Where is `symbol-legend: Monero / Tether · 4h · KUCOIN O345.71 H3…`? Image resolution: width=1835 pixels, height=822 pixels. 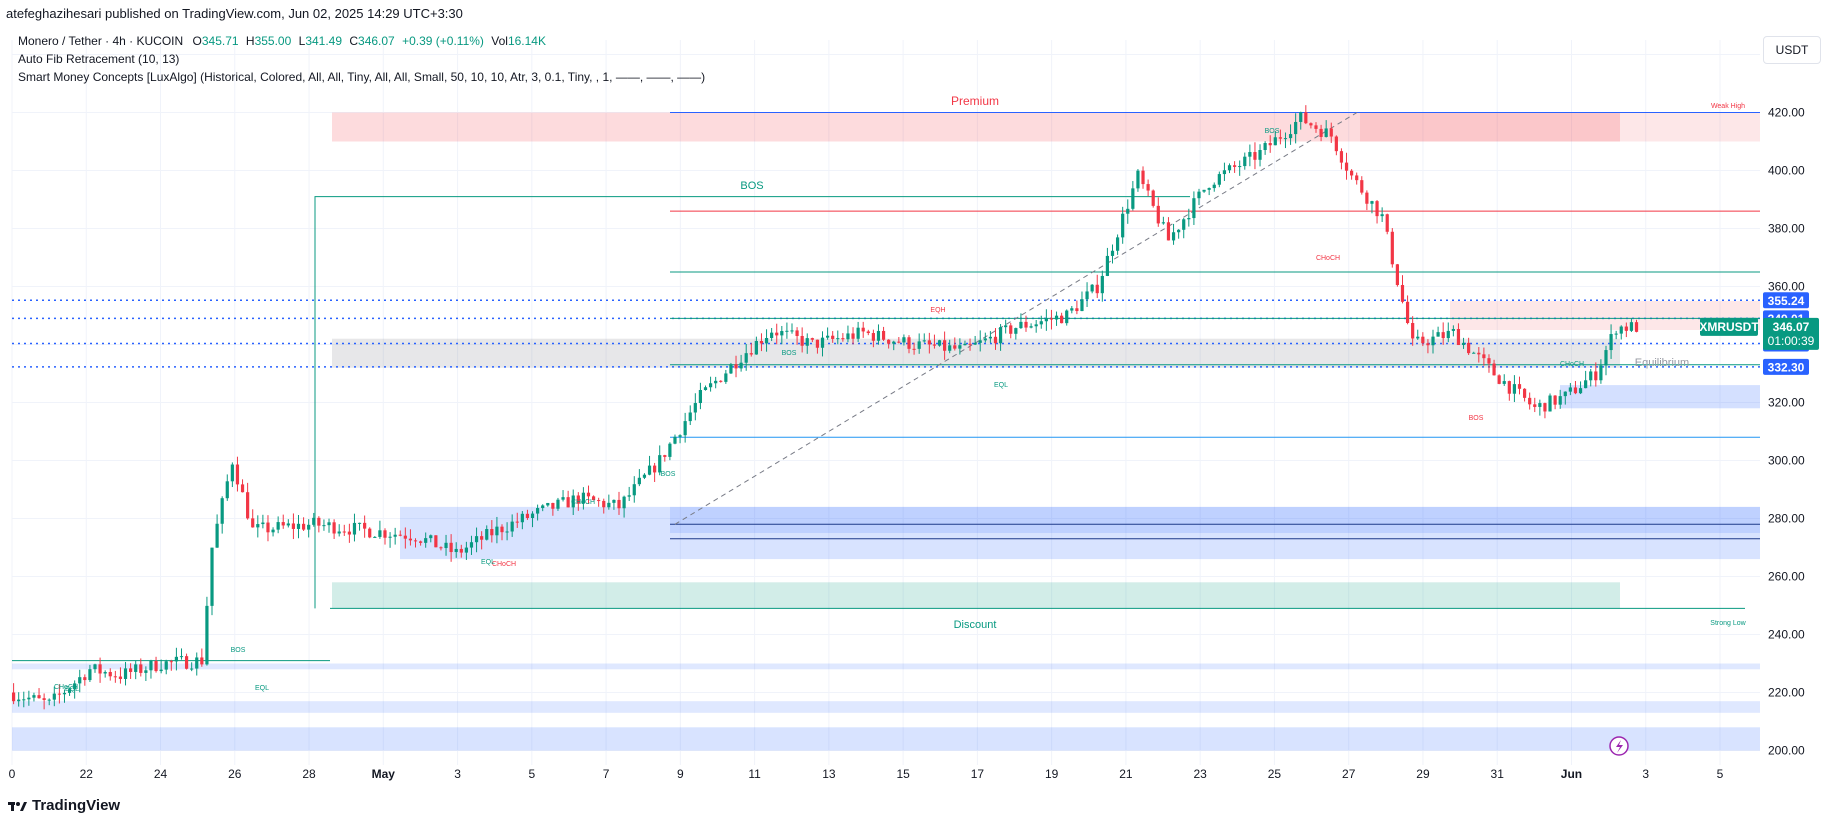 symbol-legend: Monero / Tether · 4h · KUCOIN O345.71 H3… is located at coordinates (282, 41).